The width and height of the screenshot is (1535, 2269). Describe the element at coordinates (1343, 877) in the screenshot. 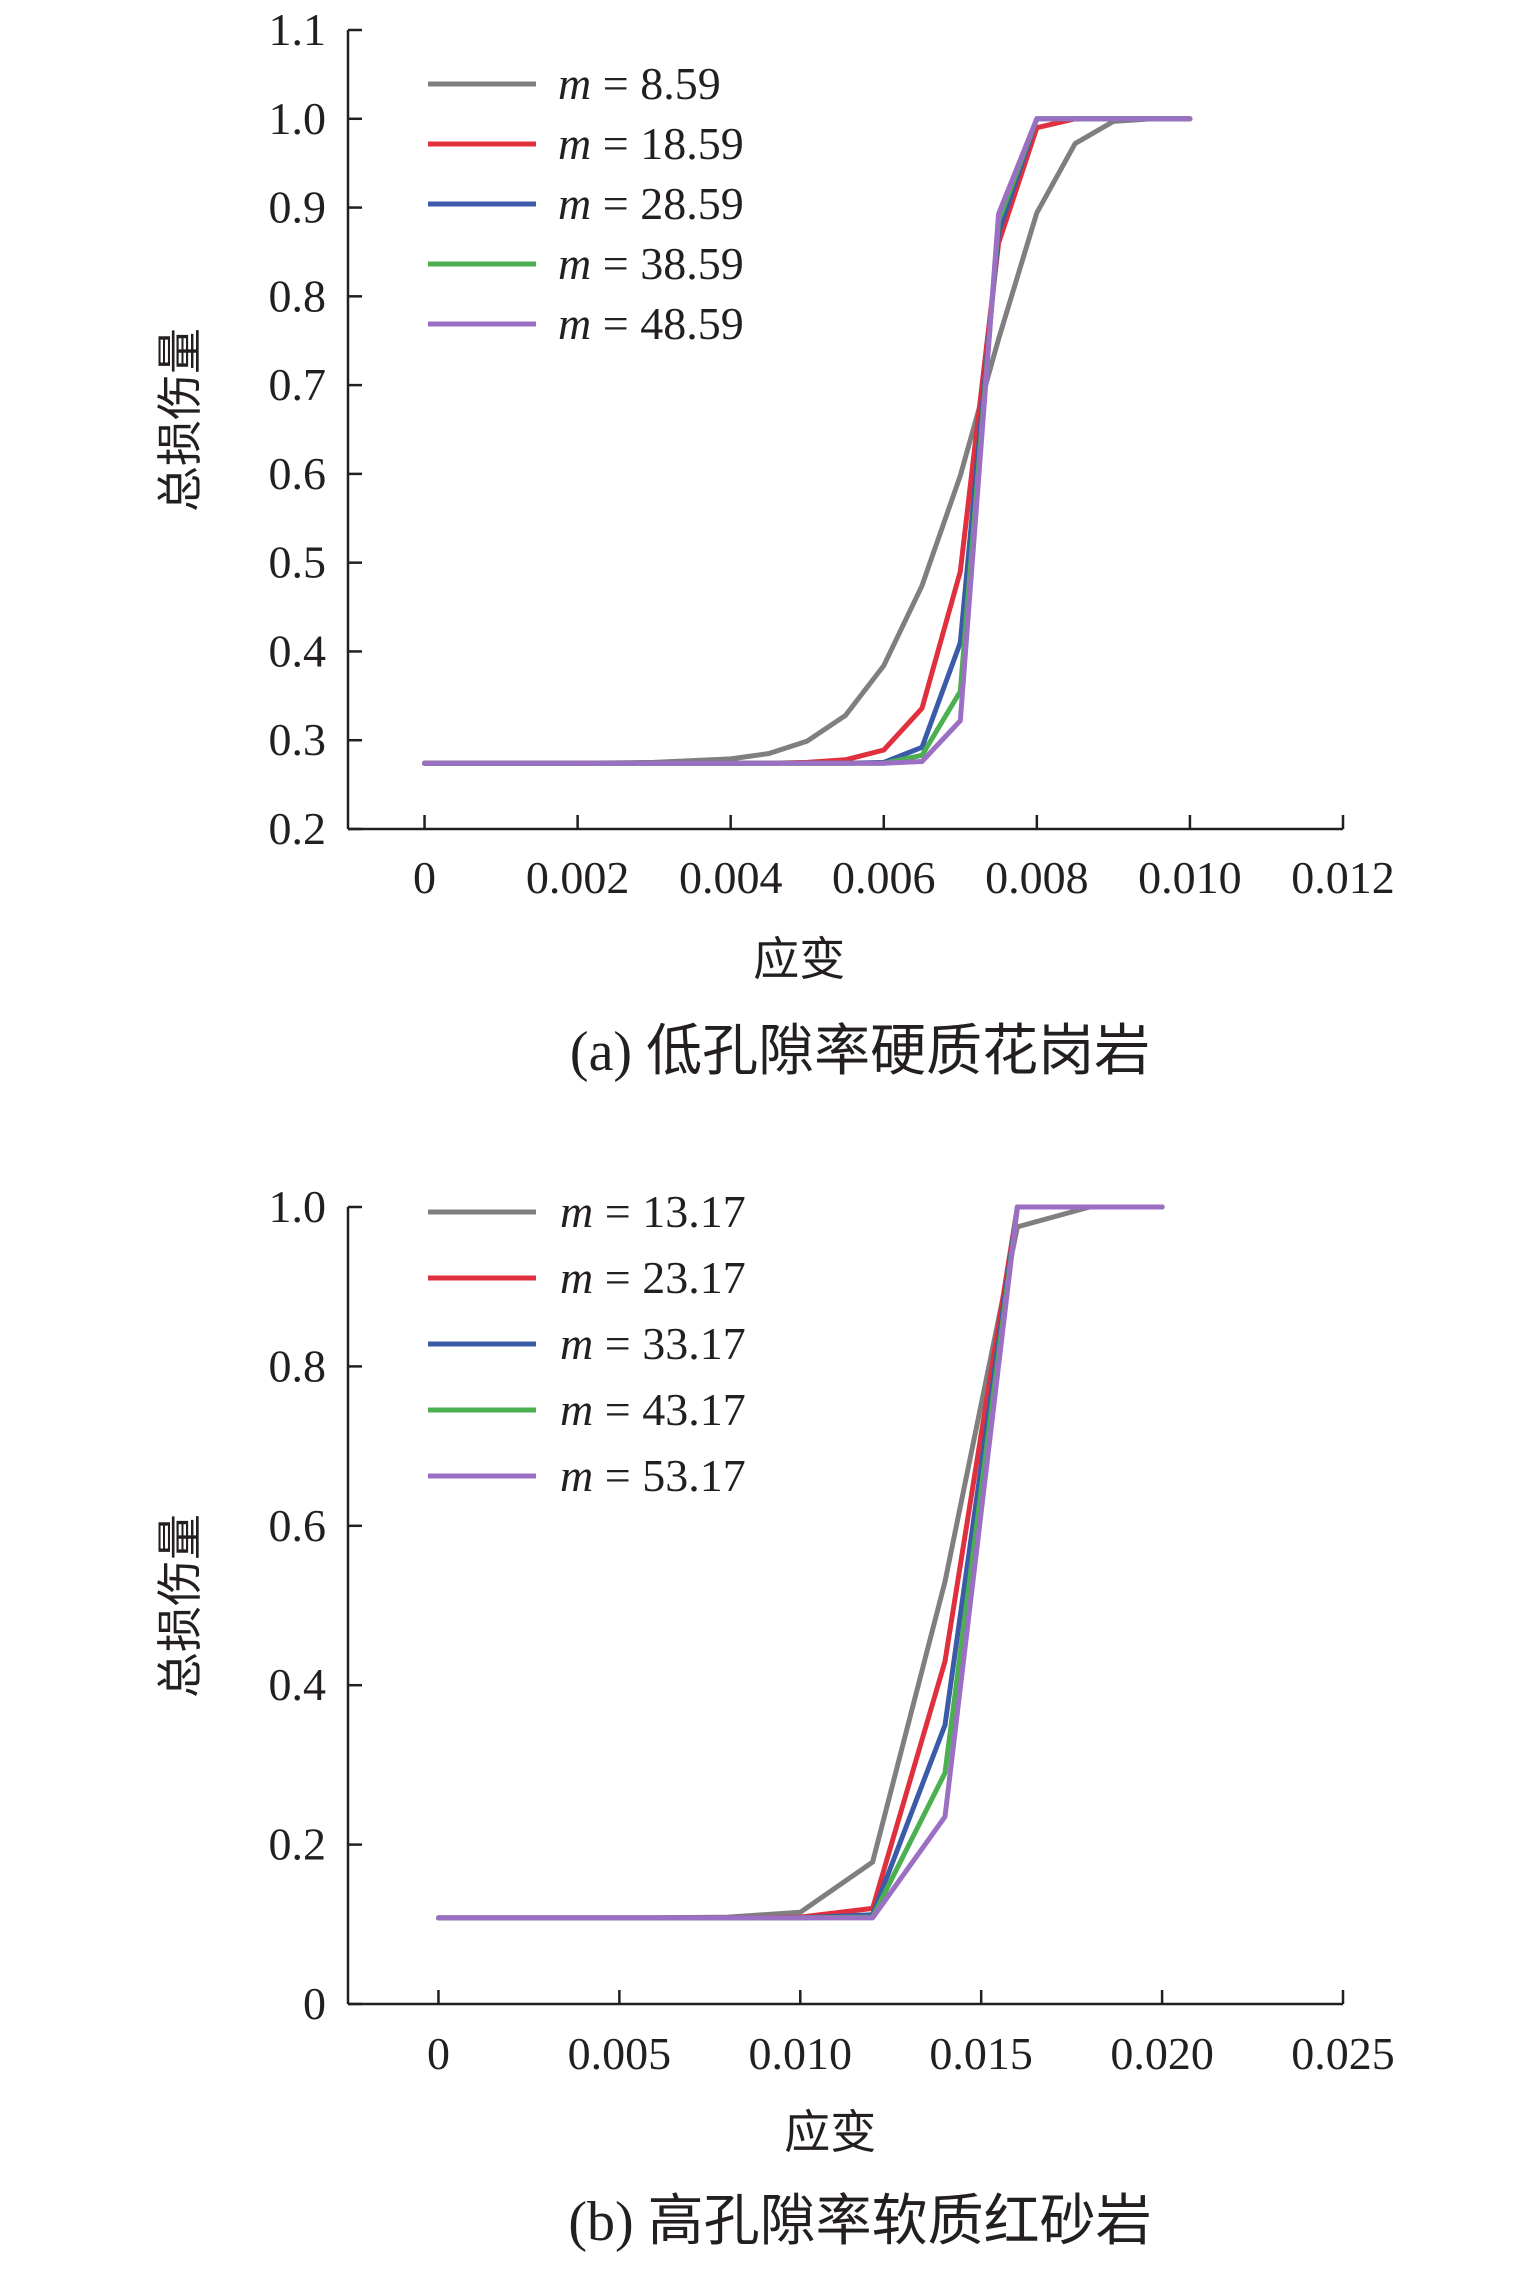

I see `chart1-x-tick-label: 0.012` at that location.